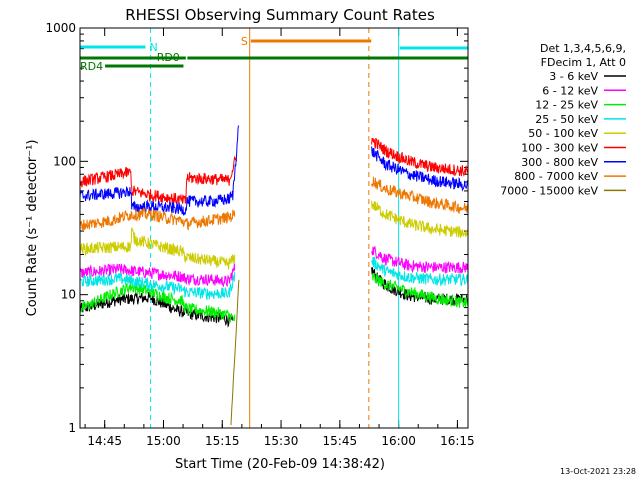 Image resolution: width=640 pixels, height=480 pixels. What do you see at coordinates (157, 248) in the screenshot?
I see `series-4-trace-a` at bounding box center [157, 248].